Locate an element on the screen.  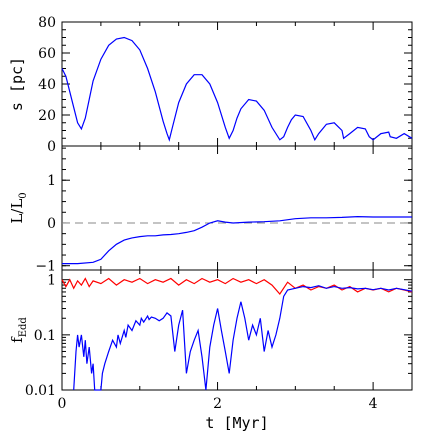
x-axis-label: t [Myr] is located at coordinates (236, 423).